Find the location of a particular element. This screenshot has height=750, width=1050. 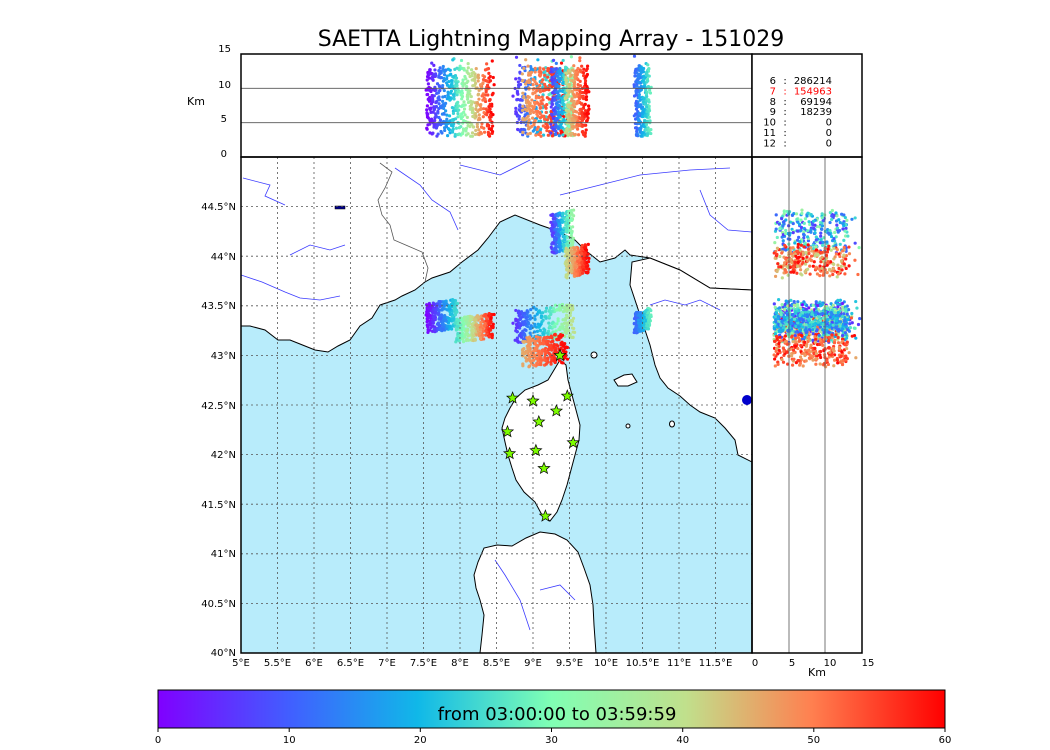

altitude-longitude-panel: 0 5 10 15 Km is located at coordinates (470, 102).